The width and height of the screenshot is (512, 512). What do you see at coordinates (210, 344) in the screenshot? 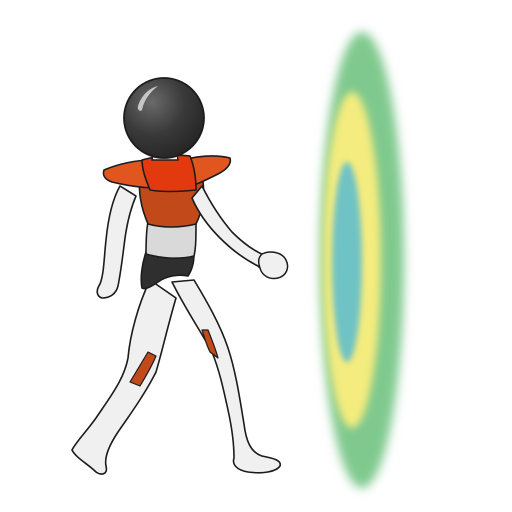
I see `front-leg-kneepad` at bounding box center [210, 344].